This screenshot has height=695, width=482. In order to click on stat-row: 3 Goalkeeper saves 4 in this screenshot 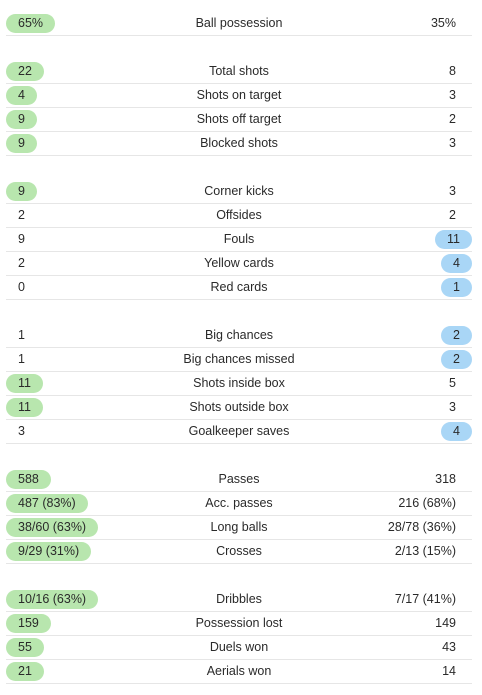, I will do `click(239, 432)`.